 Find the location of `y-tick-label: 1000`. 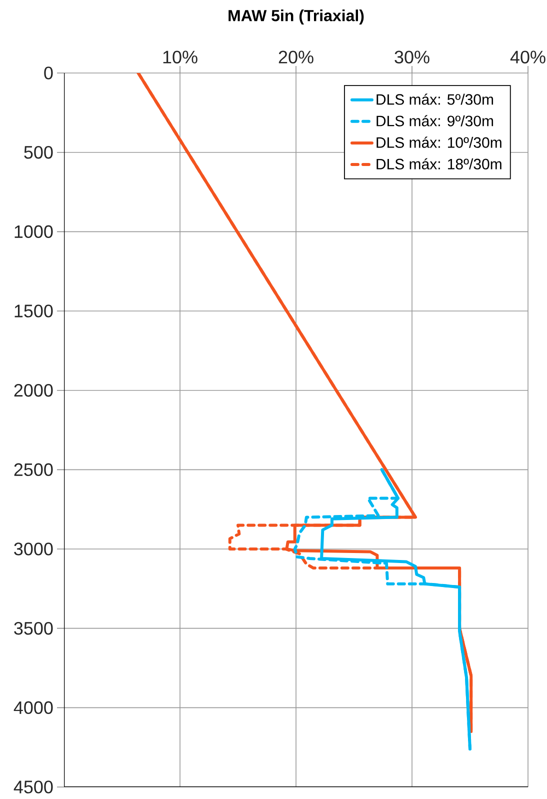

y-tick-label: 1000 is located at coordinates (33, 231).